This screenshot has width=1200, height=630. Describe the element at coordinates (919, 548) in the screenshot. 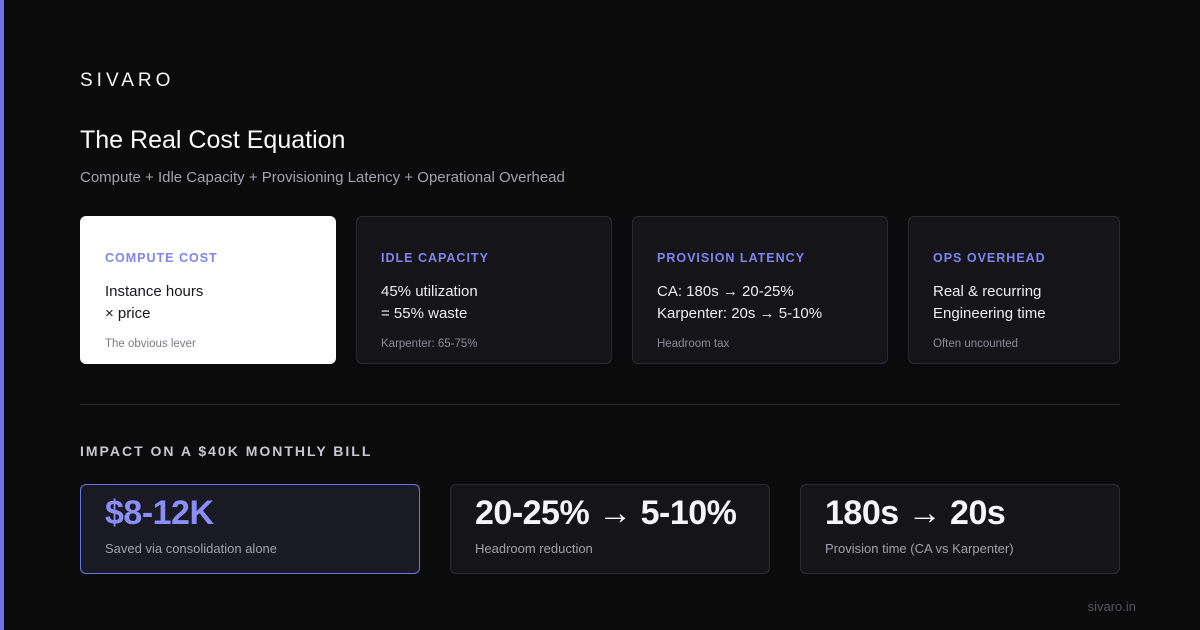

I see `stat-caption: Provision time (CA vs Karpenter)` at that location.